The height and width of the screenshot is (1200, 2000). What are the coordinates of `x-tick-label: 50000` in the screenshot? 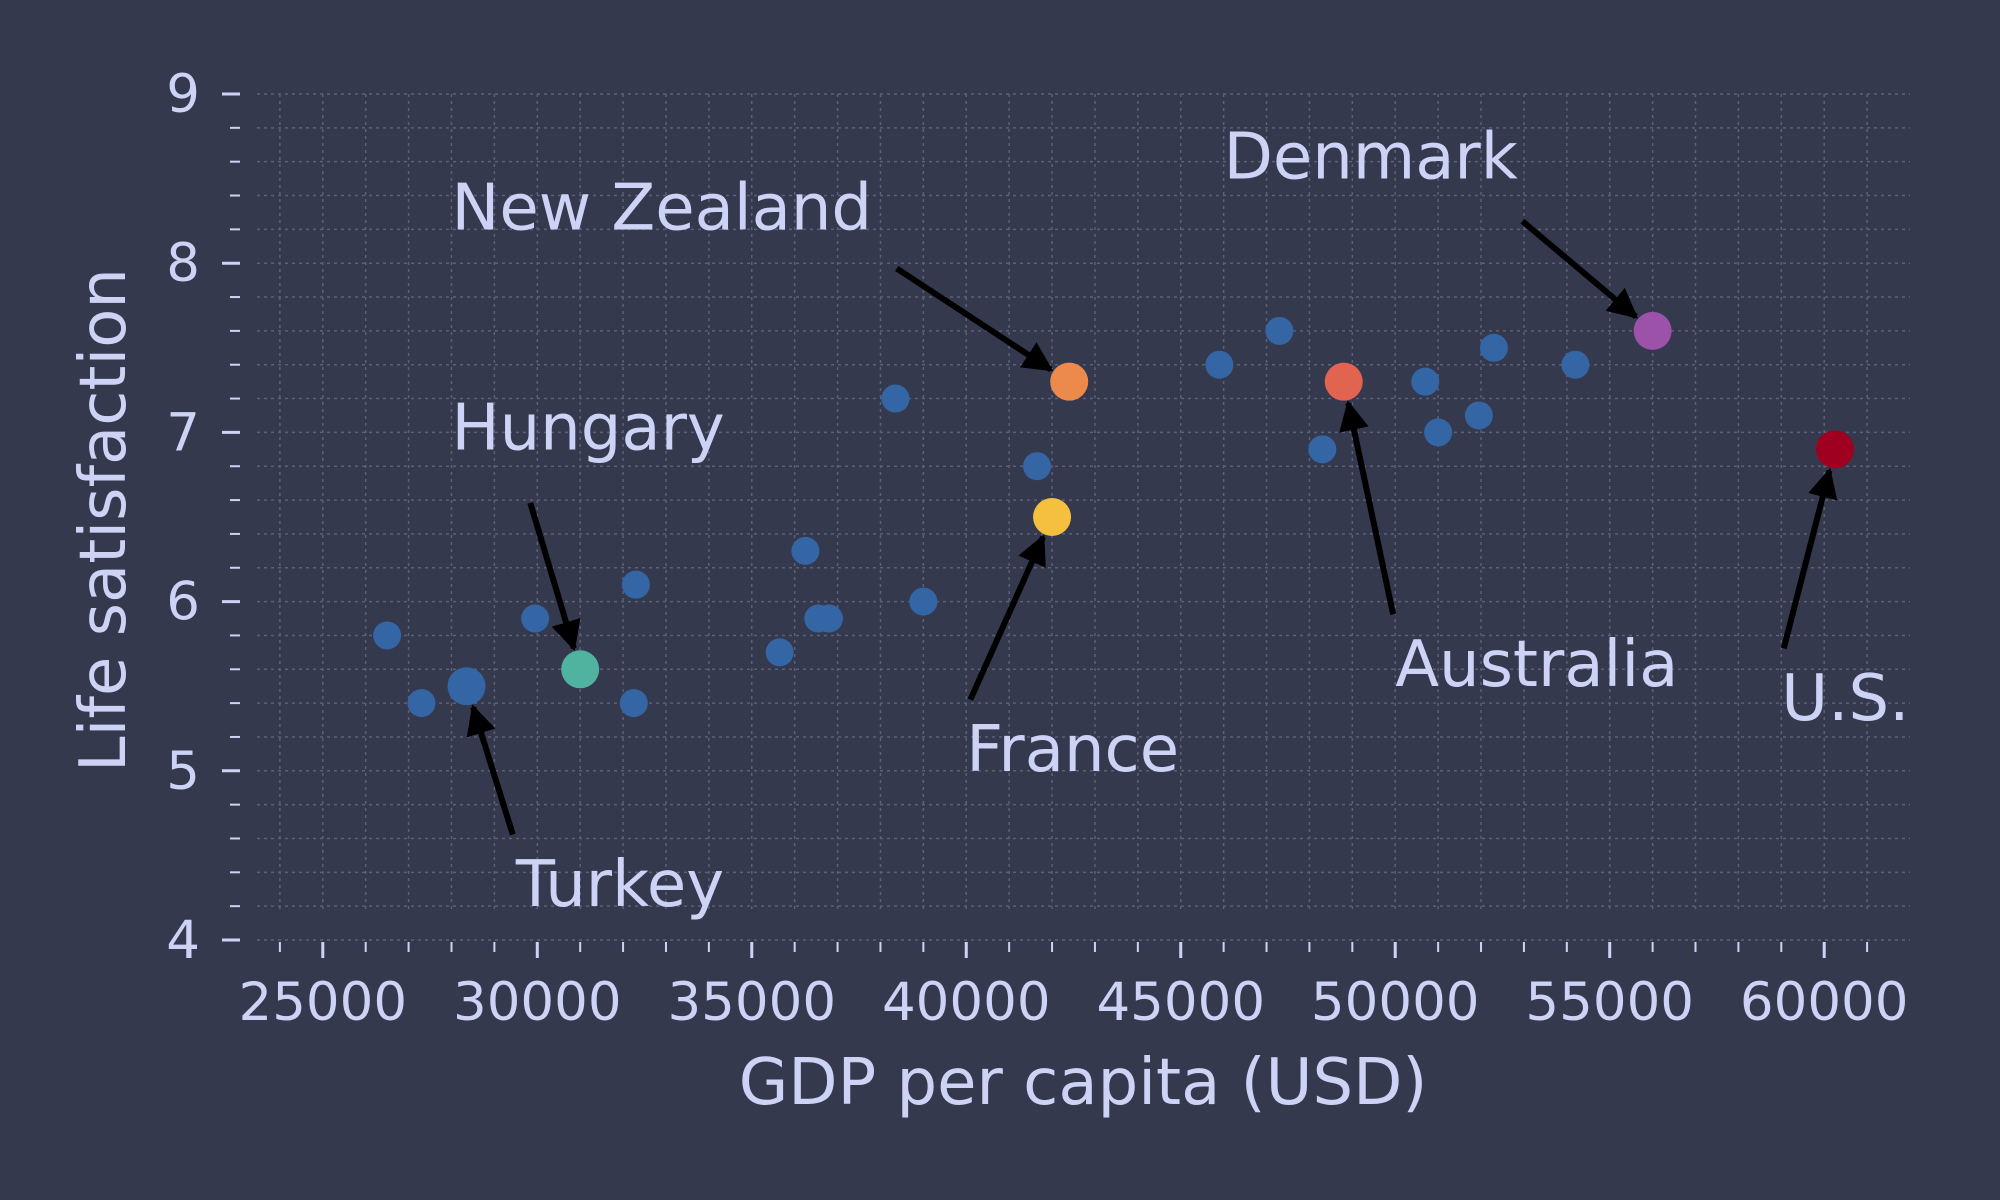 It's located at (1395, 1002).